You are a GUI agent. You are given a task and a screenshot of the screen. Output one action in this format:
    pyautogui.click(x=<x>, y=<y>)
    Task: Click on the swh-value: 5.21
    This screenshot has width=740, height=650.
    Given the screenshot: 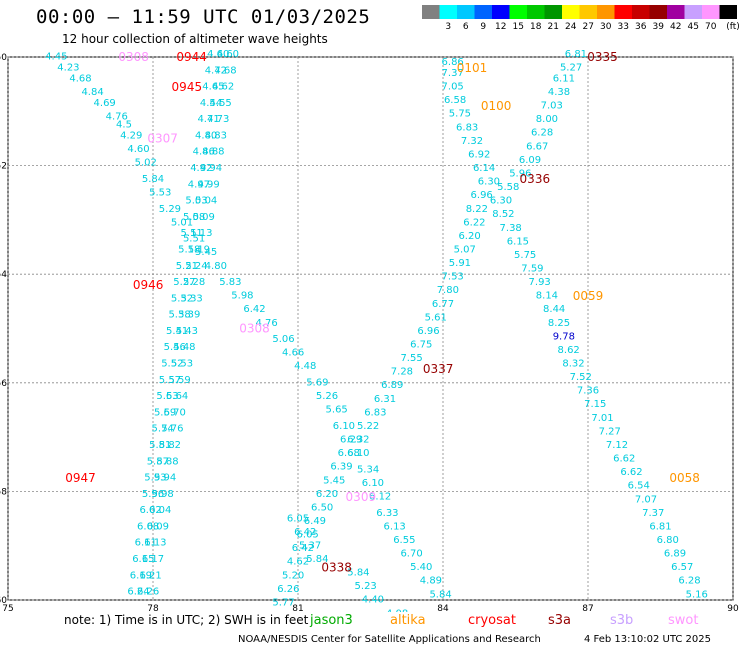 What is the action you would take?
    pyautogui.click(x=187, y=266)
    